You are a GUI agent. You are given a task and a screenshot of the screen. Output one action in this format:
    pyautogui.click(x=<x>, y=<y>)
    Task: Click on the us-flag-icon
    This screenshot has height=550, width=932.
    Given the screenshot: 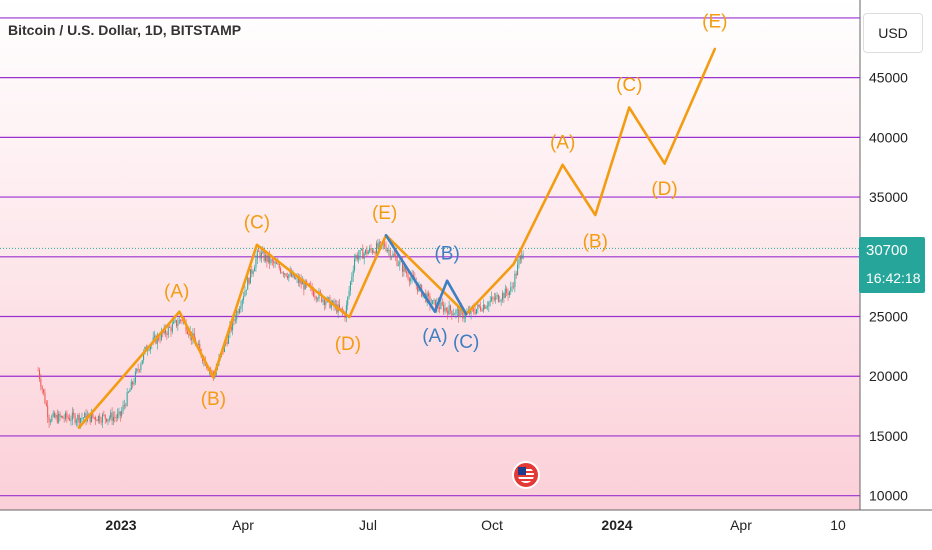 What is the action you would take?
    pyautogui.click(x=526, y=475)
    